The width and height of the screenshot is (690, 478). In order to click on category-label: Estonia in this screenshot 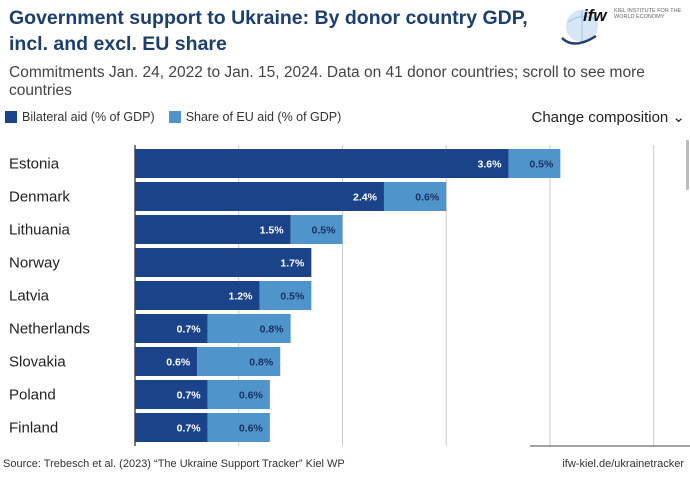, I will do `click(34, 164)`.